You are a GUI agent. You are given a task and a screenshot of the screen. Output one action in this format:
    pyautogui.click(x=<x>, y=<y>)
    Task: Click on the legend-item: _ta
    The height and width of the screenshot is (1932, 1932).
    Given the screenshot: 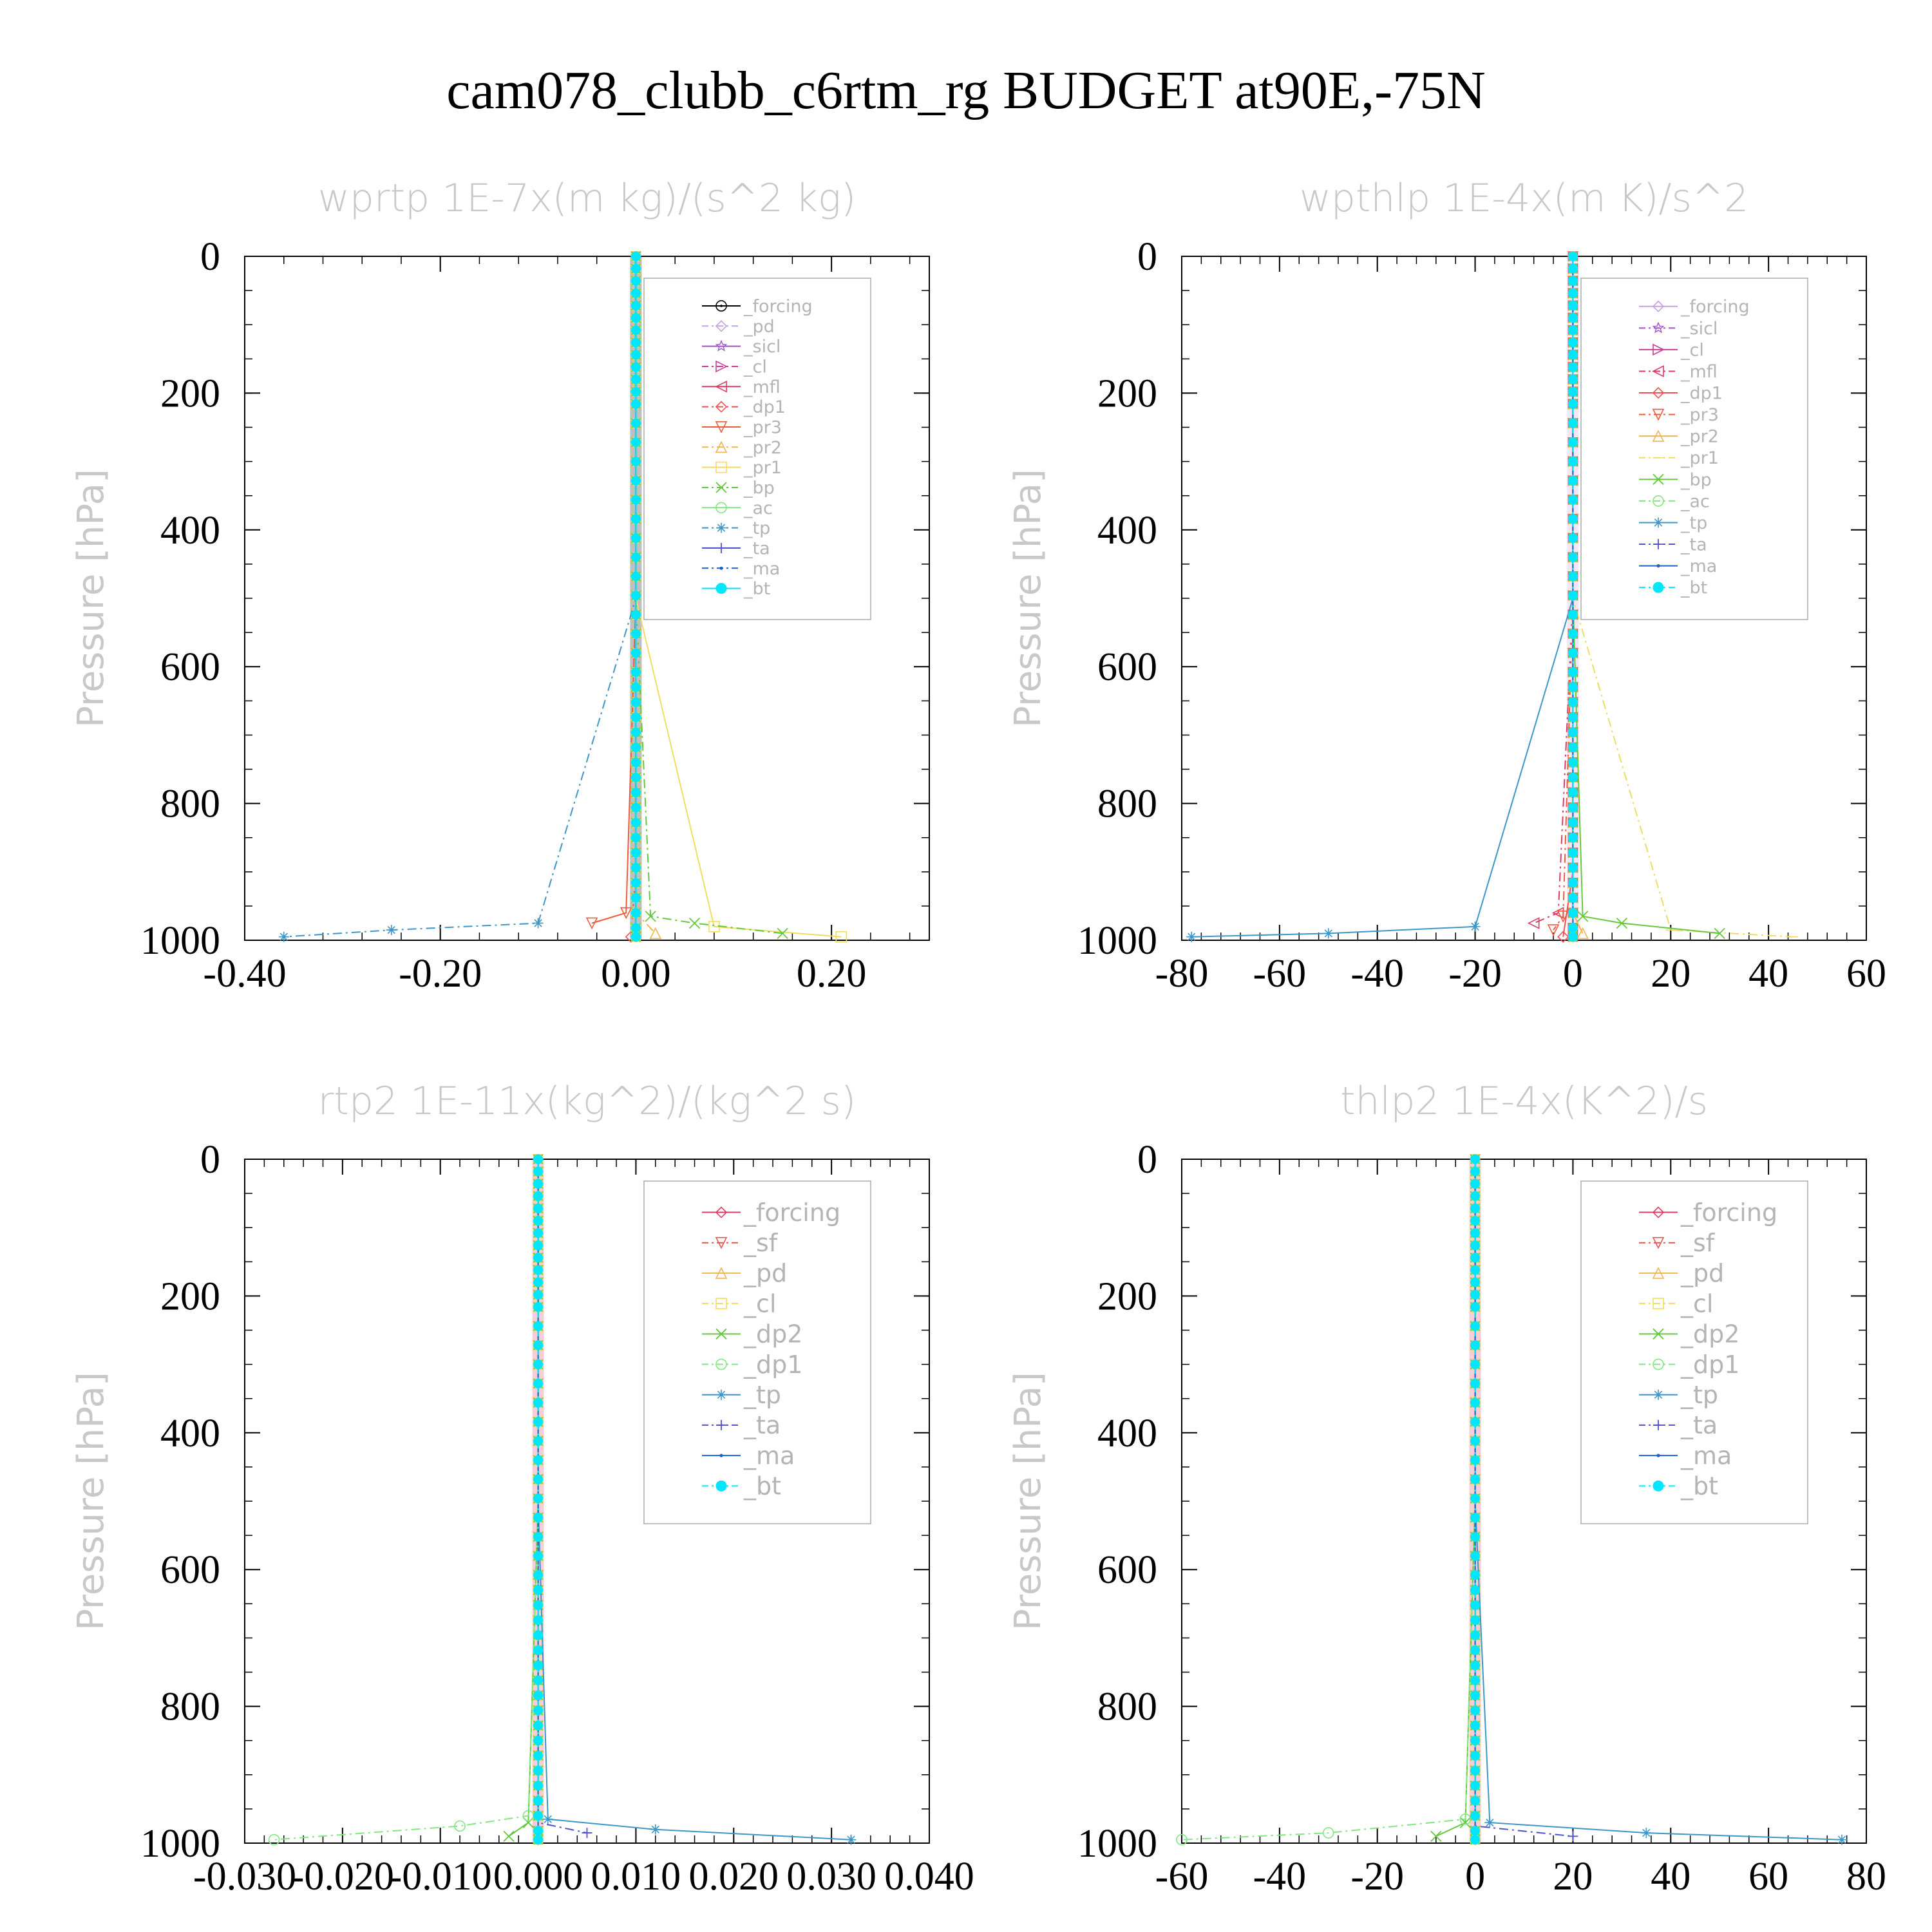 What is the action you would take?
    pyautogui.click(x=742, y=1425)
    